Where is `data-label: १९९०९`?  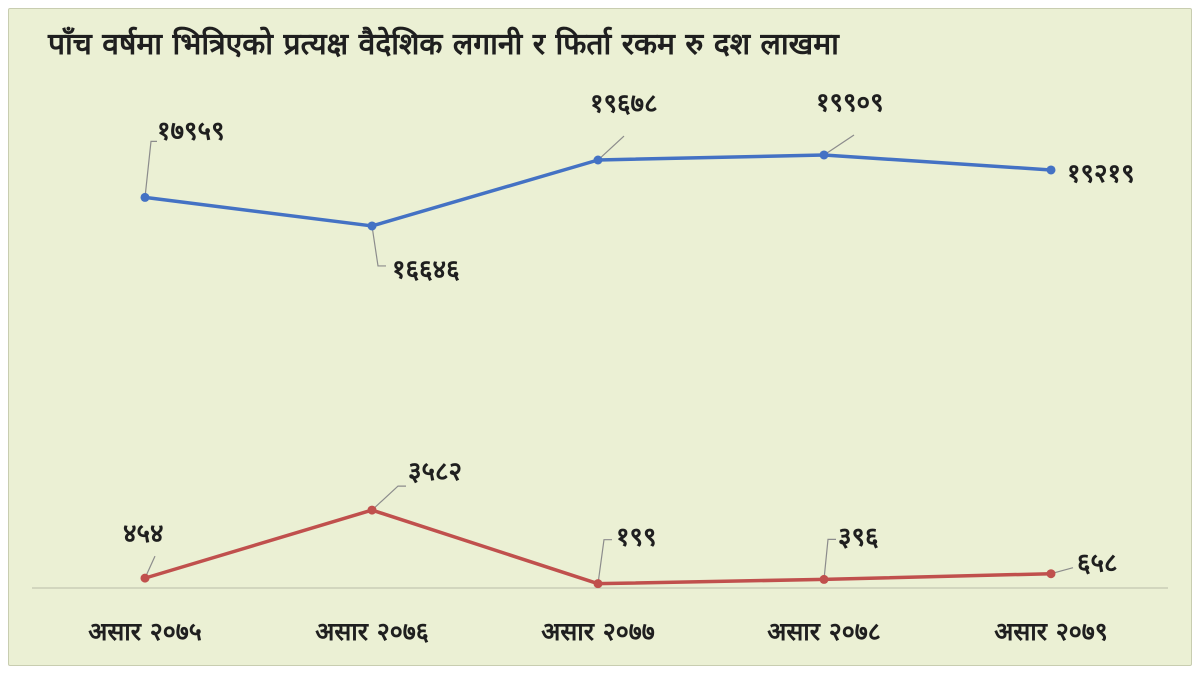
data-label: १९९०९ is located at coordinates (850, 103).